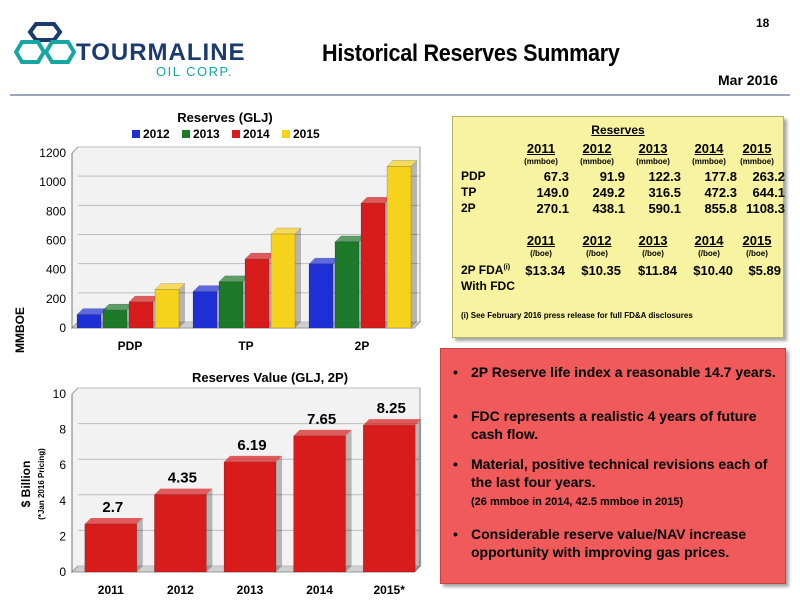 The height and width of the screenshot is (600, 800). What do you see at coordinates (224, 117) in the screenshot?
I see `reserves-chart-title: Reserves (GLJ)` at bounding box center [224, 117].